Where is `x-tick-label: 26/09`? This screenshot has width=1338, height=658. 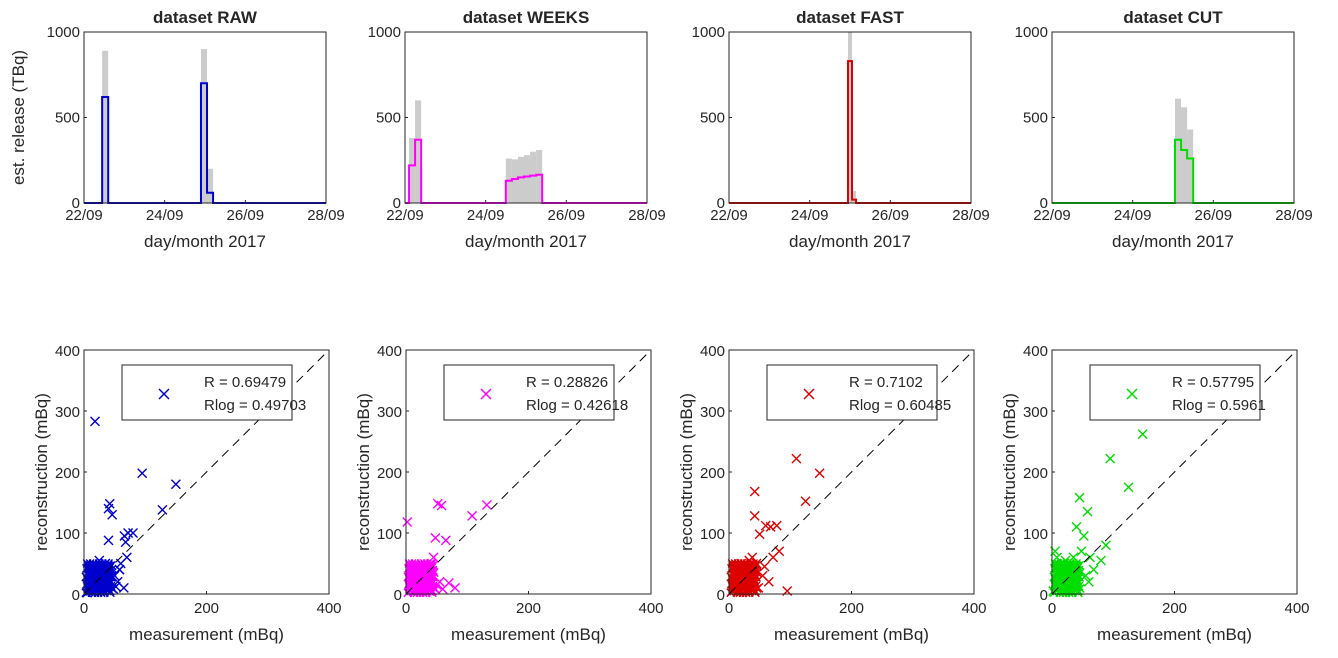
x-tick-label: 26/09 is located at coordinates (891, 215).